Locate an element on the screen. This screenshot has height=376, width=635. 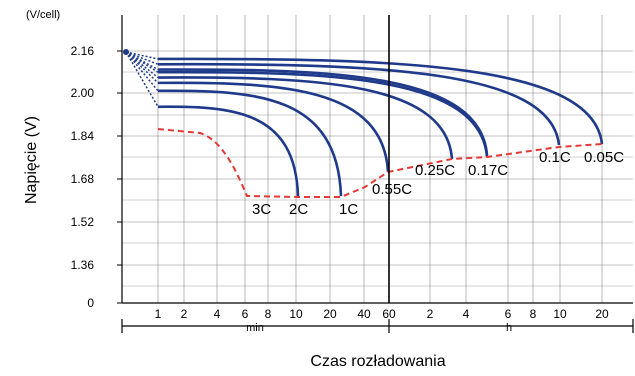
curve-label-0.1C: 0.1C is located at coordinates (555, 157).